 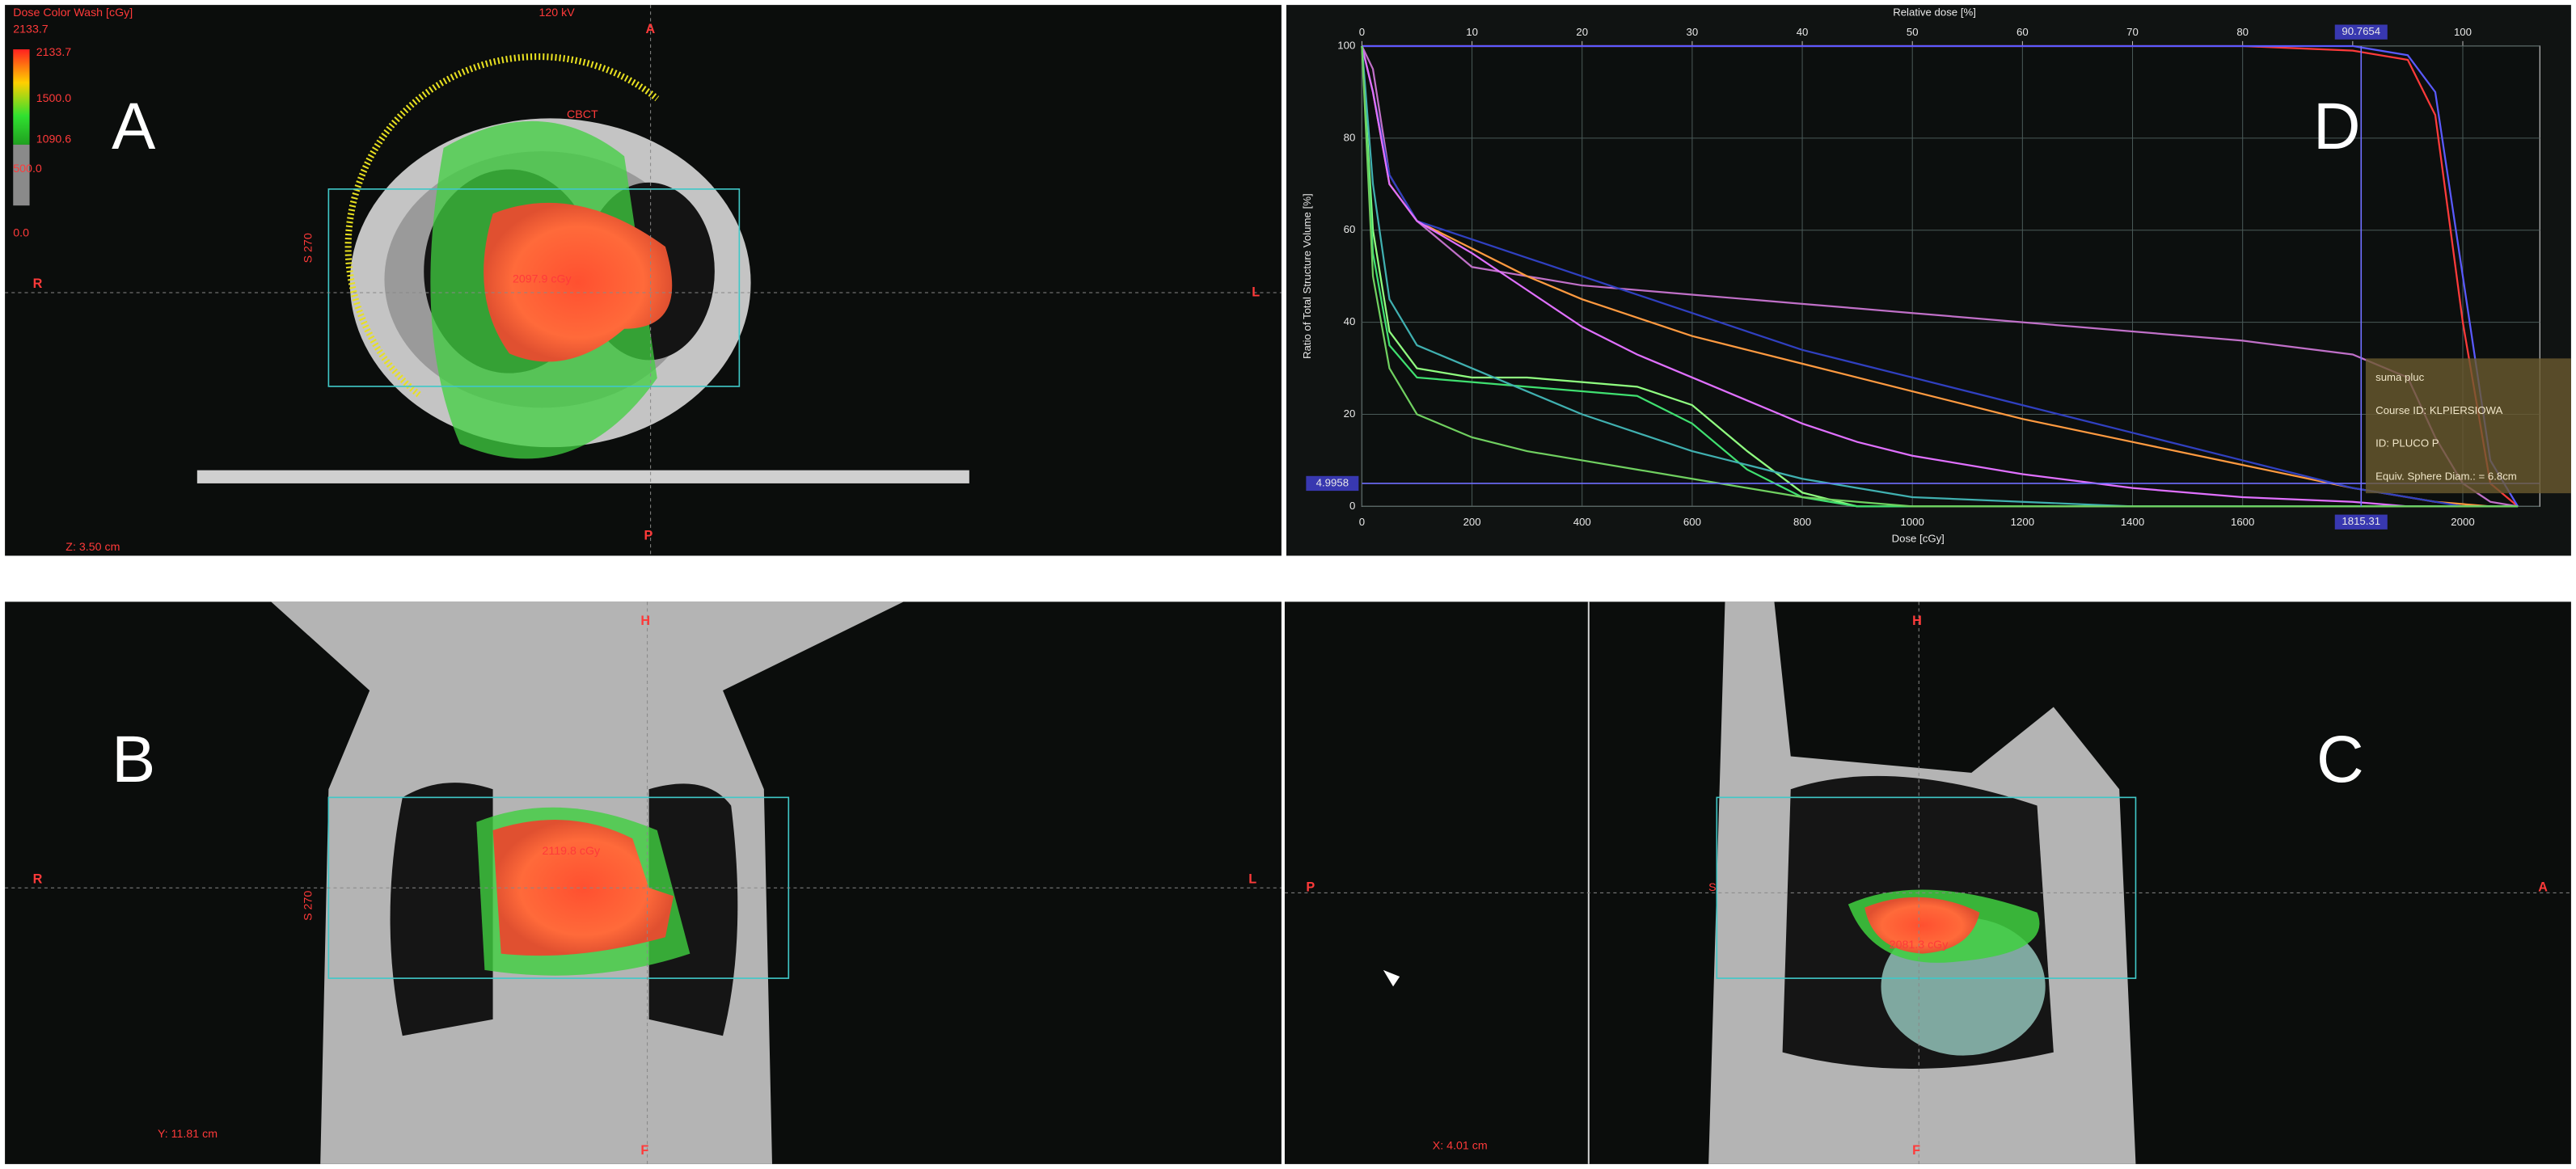 I want to click on panel-label: B, so click(x=133, y=759).